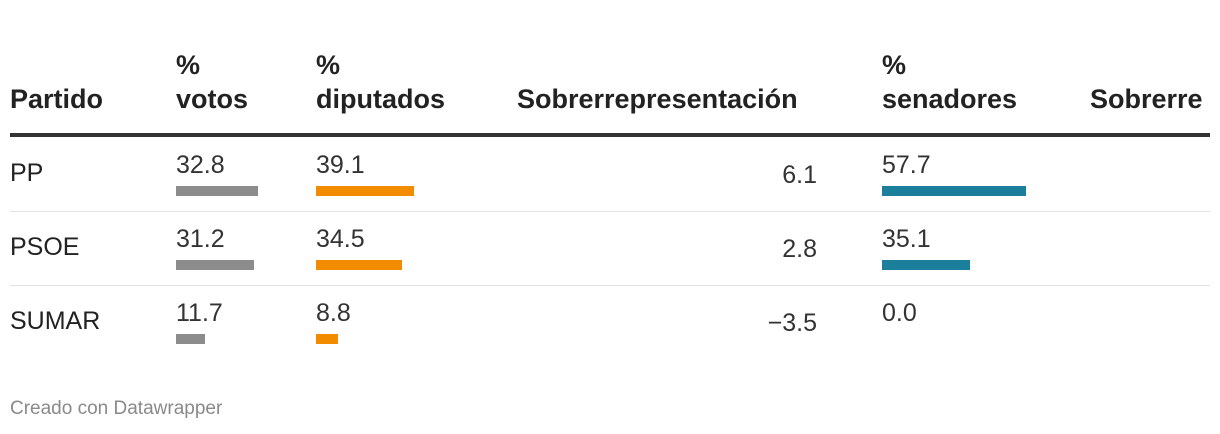  I want to click on header-sobrerrepresentacion: Sobrerrepresentación, so click(657, 99).